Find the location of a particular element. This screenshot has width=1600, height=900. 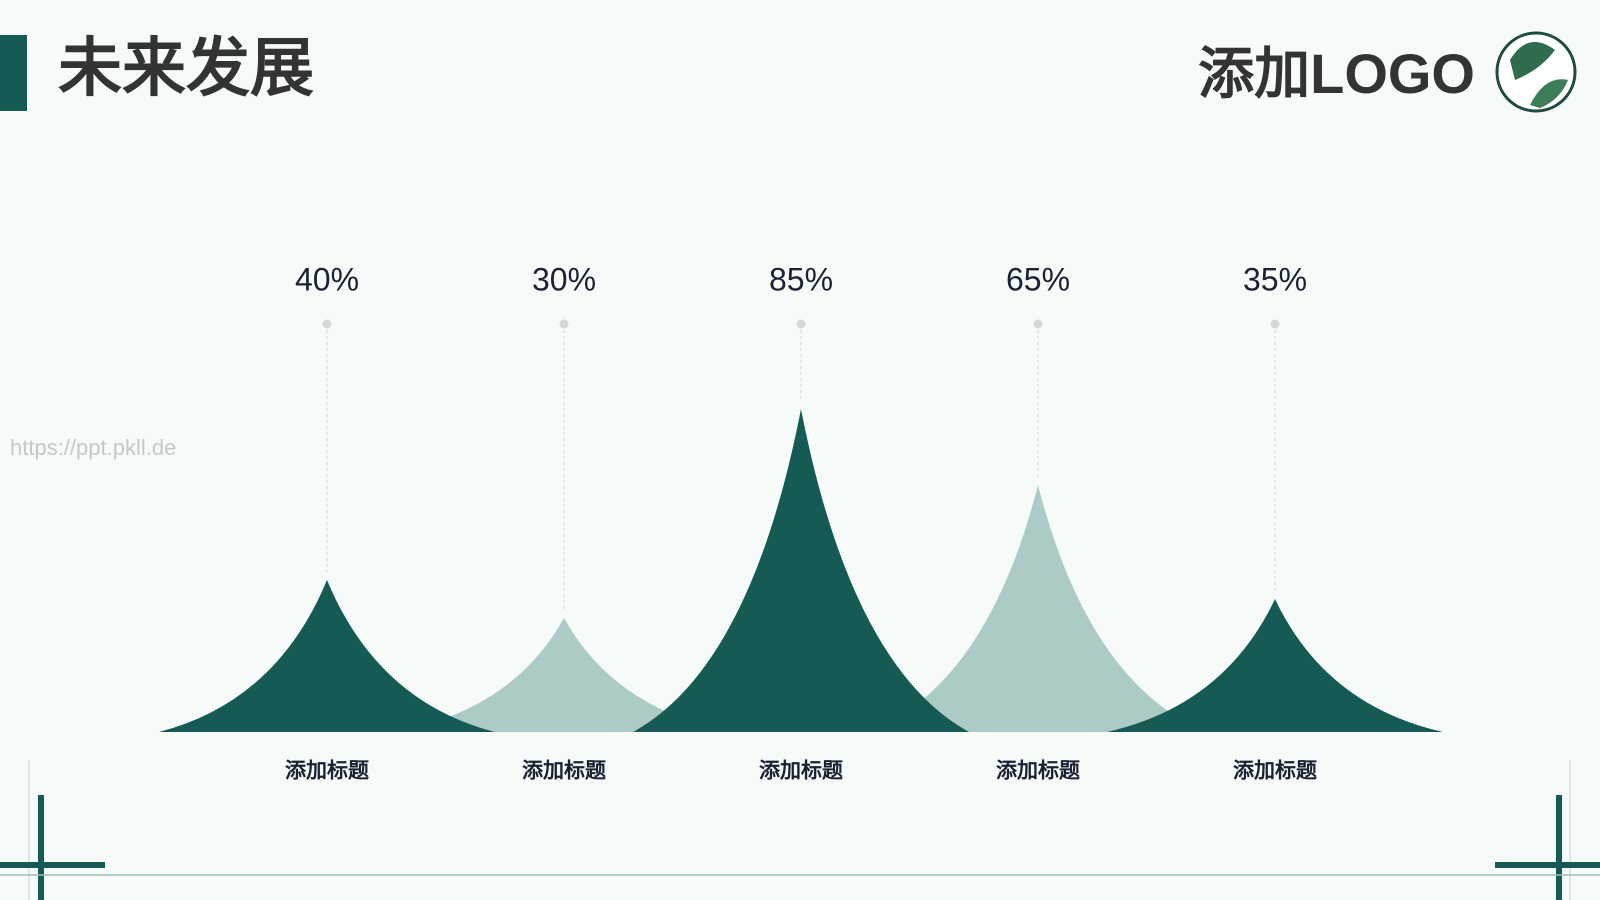

title-accent is located at coordinates (13, 73).